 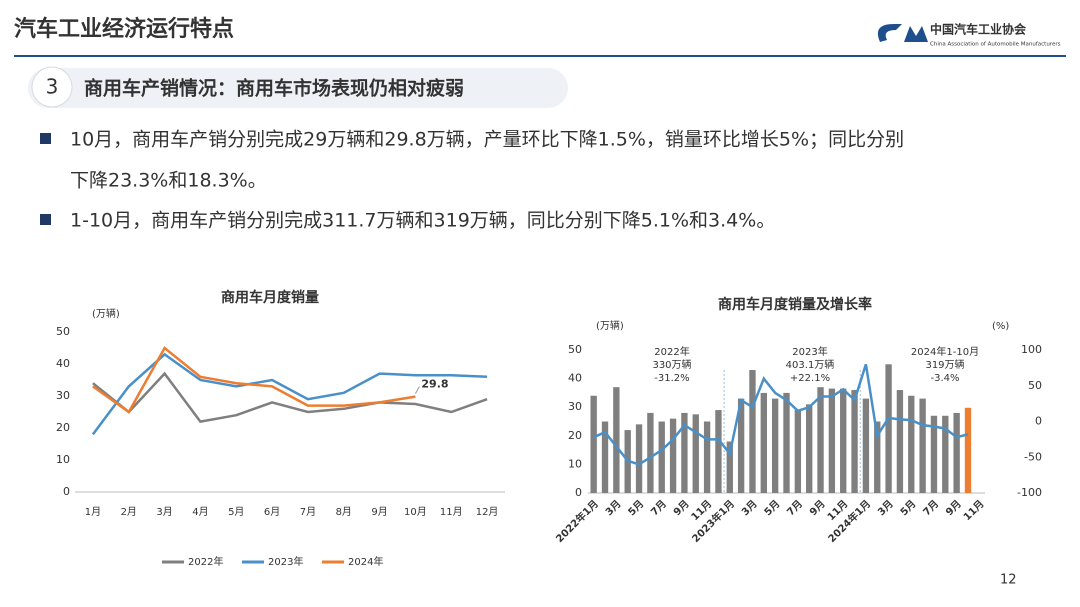 I want to click on legend-label: 2022年, so click(x=205, y=561).